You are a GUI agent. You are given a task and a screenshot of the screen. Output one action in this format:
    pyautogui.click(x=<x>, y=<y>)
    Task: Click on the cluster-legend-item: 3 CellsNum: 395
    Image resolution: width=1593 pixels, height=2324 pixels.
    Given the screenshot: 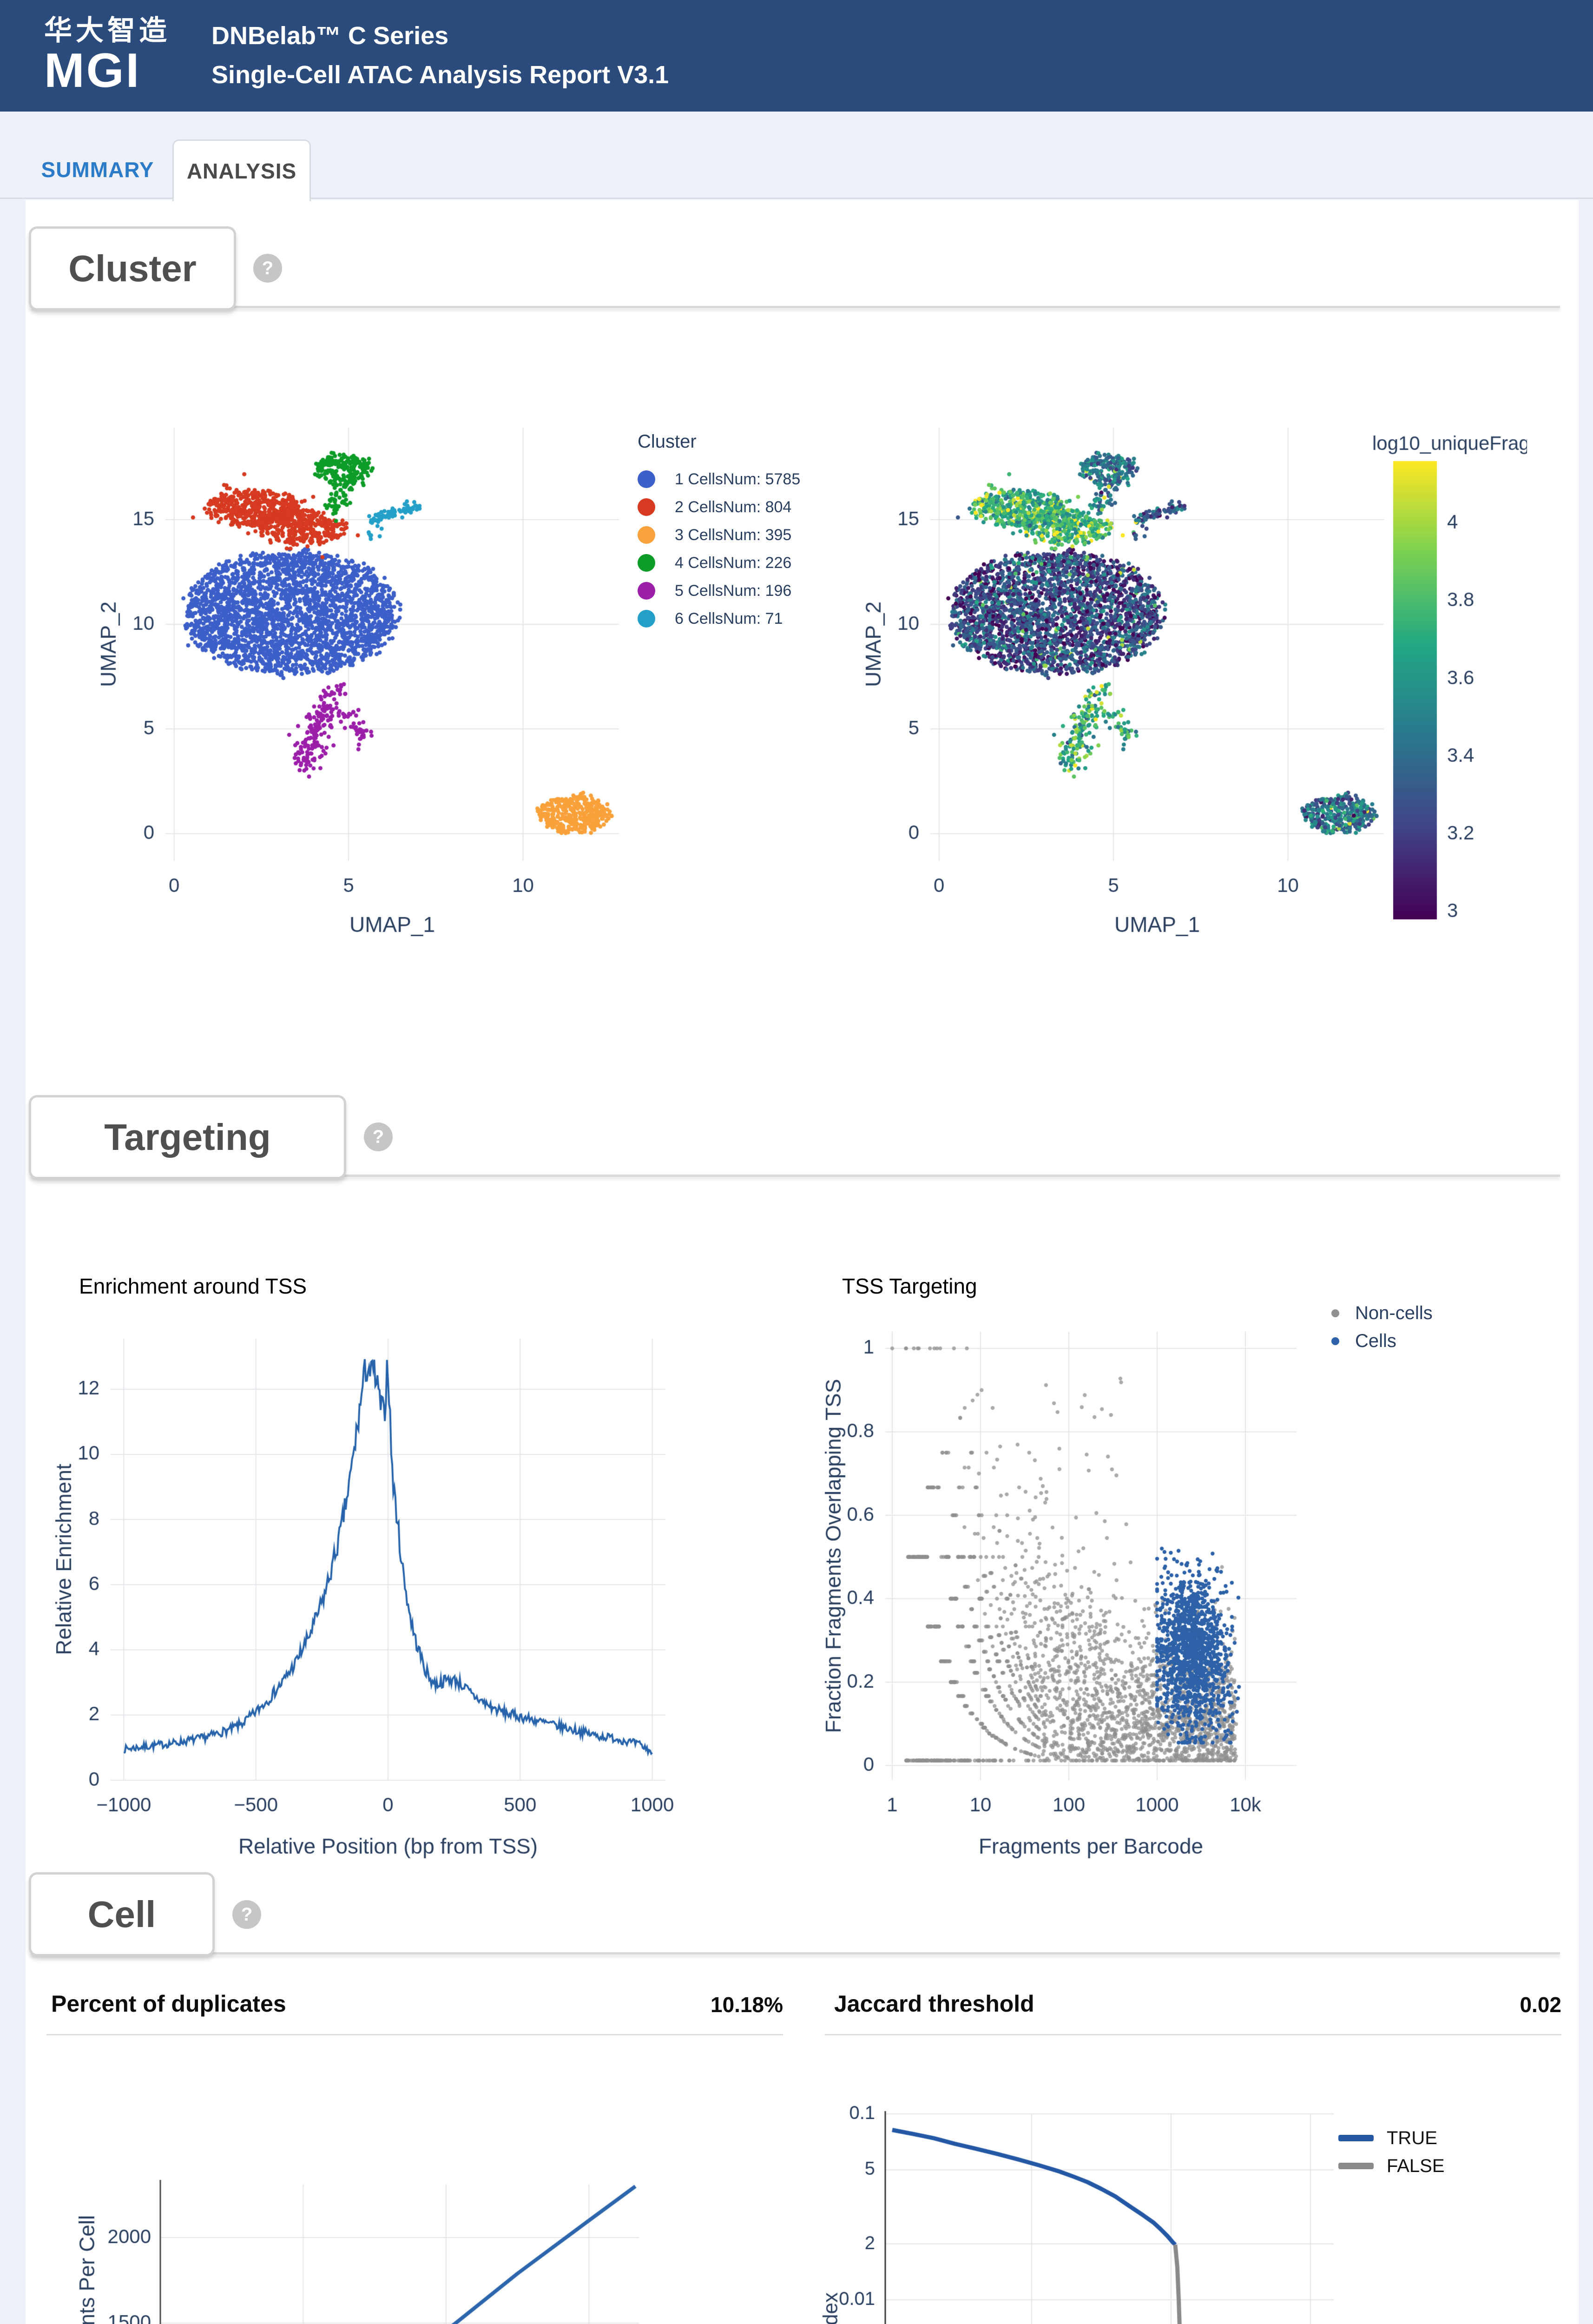 What is the action you would take?
    pyautogui.click(x=719, y=535)
    